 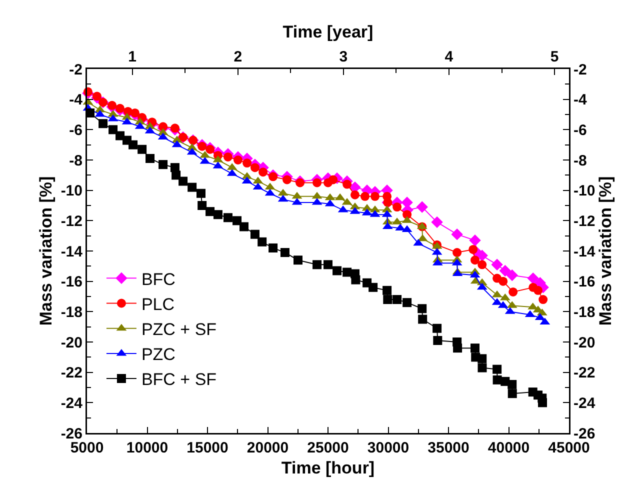 What do you see at coordinates (585, 343) in the screenshot?
I see `y2-tick-label: -20` at bounding box center [585, 343].